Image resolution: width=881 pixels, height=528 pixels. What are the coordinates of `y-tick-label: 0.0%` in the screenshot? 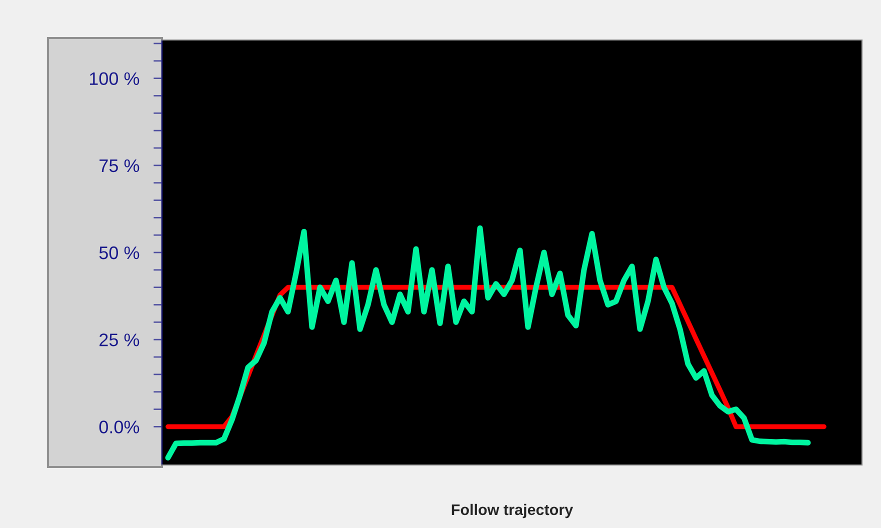 It's located at (119, 427).